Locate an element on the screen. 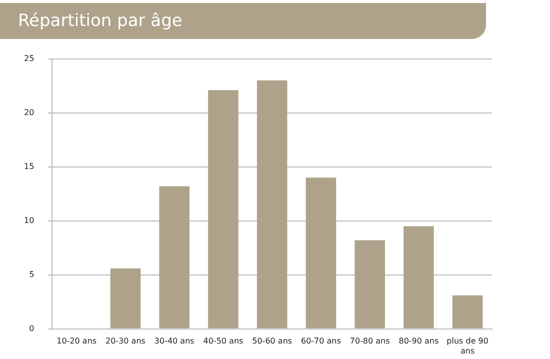 Image resolution: width=550 pixels, height=359 pixels. y-tick-label: 25 is located at coordinates (29, 58).